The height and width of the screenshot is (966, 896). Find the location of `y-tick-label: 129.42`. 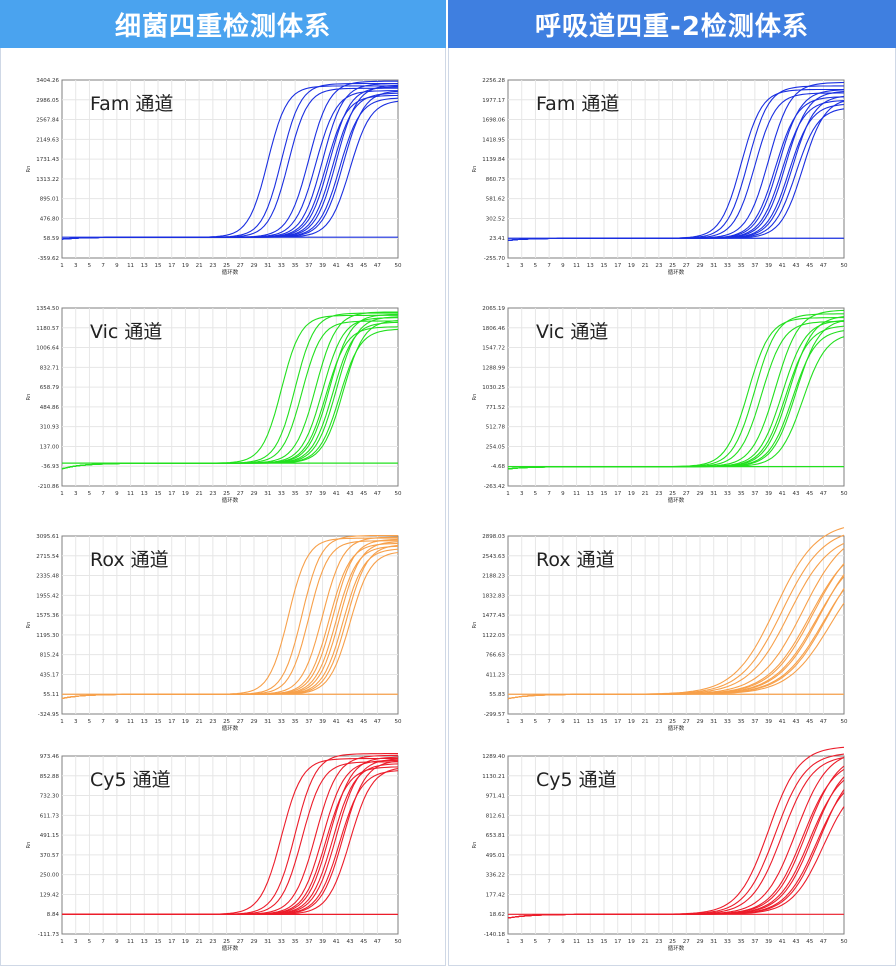

y-tick-label: 129.42 is located at coordinates (49, 895).